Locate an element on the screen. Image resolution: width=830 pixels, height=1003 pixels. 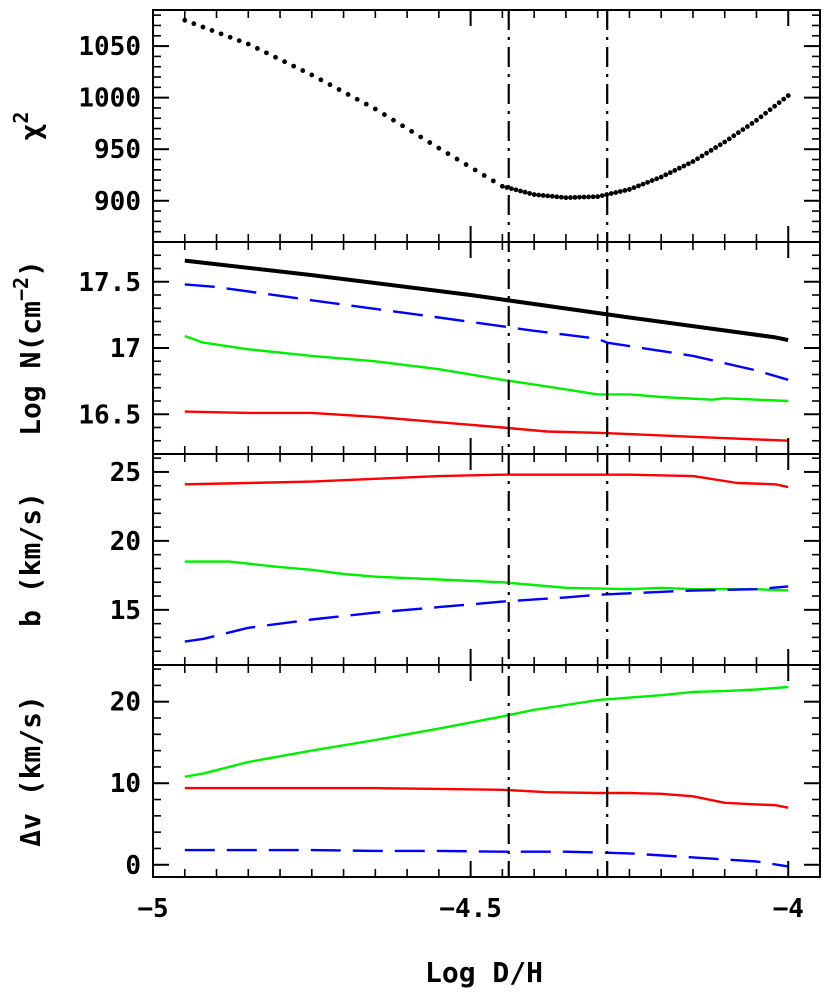
series-chi2 is located at coordinates (486, 109).